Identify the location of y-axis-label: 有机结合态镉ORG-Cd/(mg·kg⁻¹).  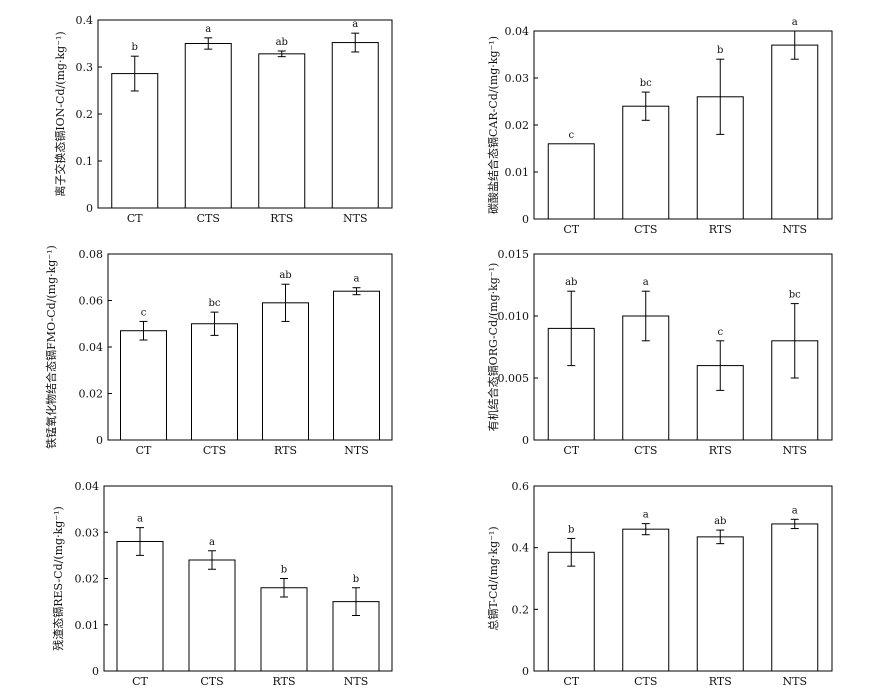
(493, 347).